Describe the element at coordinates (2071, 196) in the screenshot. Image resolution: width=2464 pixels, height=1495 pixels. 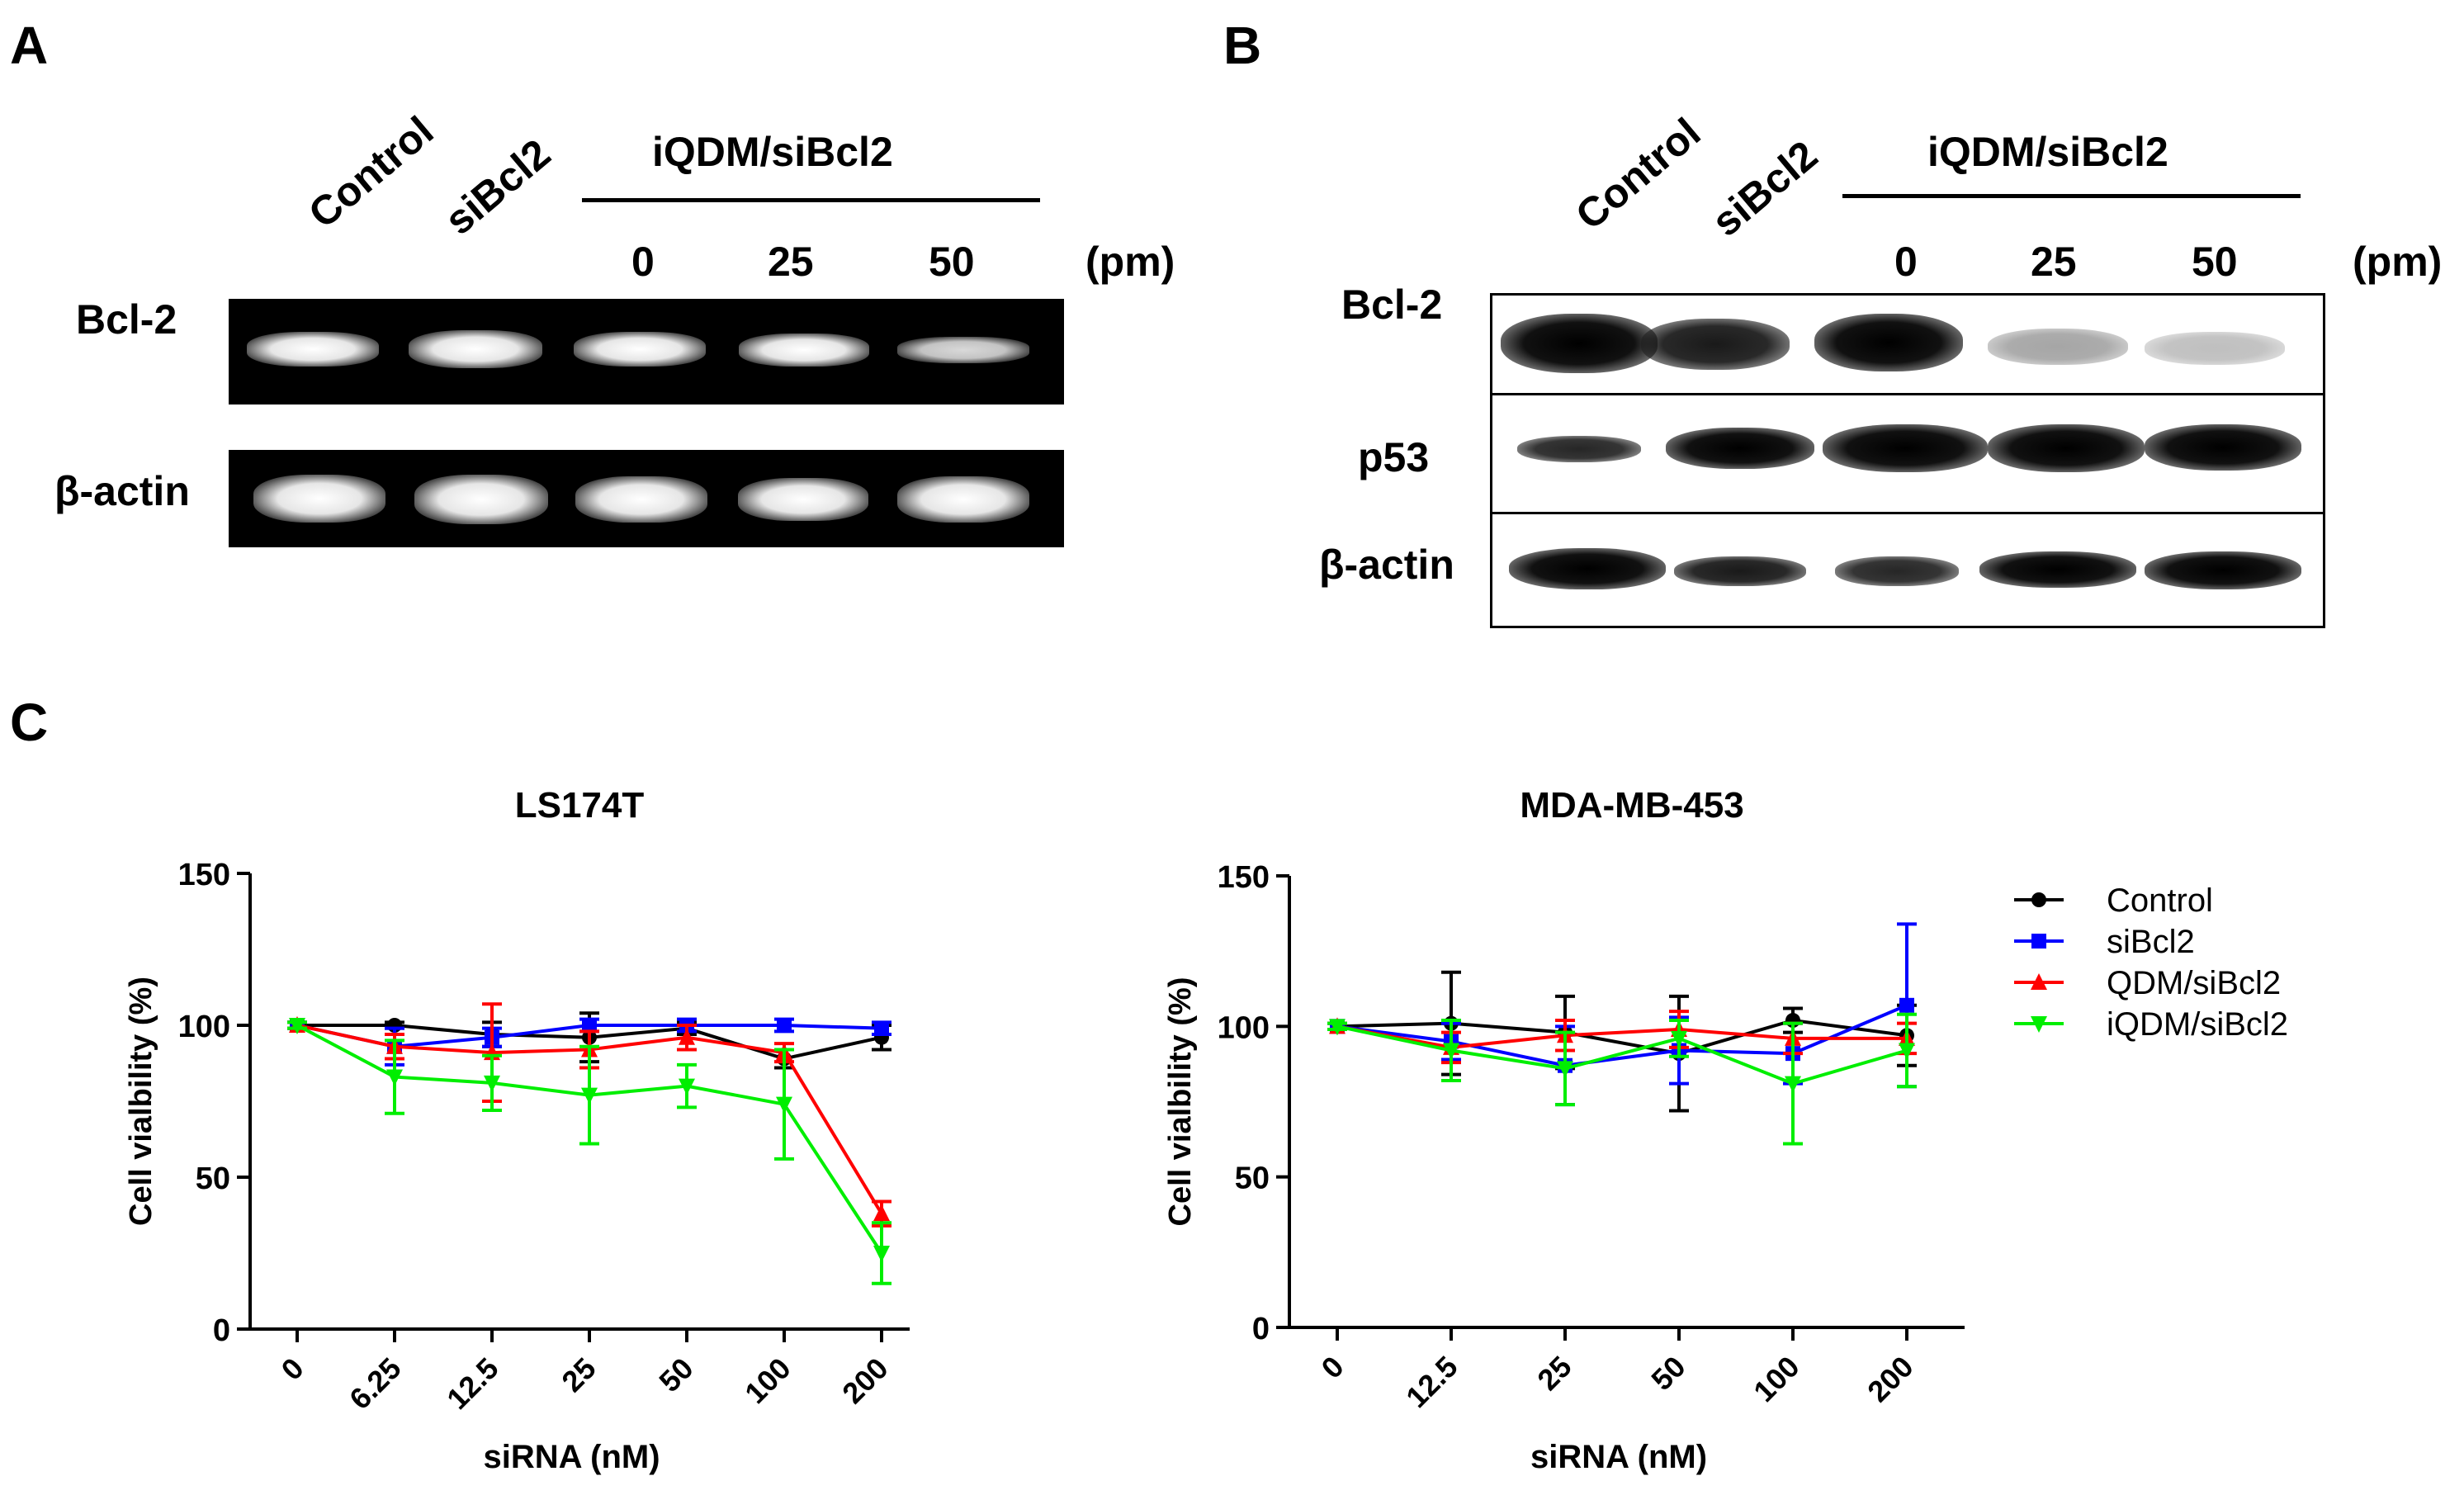
I see `panel-b-group-bracket` at that location.